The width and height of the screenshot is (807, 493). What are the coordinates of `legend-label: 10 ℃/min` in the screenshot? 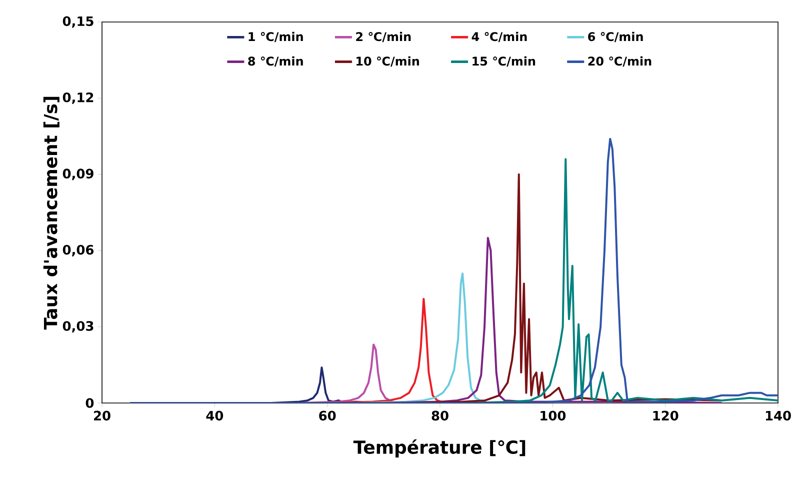 It's located at (387, 61).